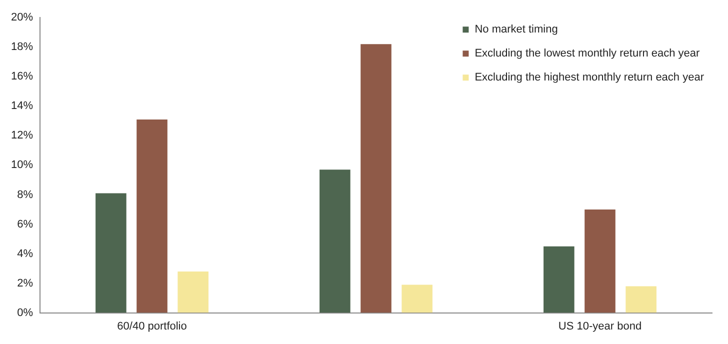 The image size is (728, 344). Describe the element at coordinates (25, 283) in the screenshot. I see `y-tick-label: 2%` at that location.